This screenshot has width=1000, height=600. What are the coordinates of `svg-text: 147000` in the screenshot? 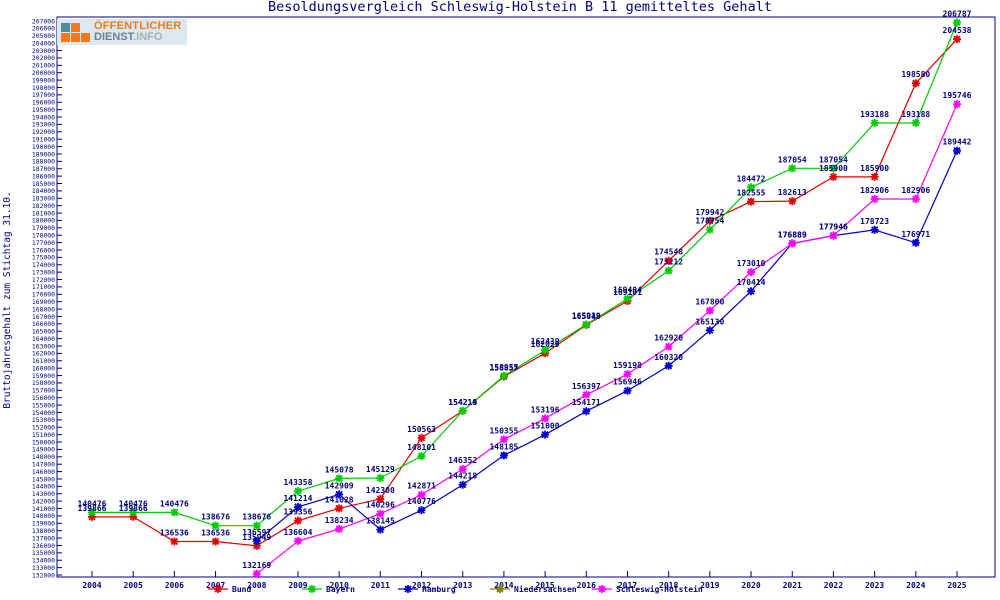 It's located at (43, 465).